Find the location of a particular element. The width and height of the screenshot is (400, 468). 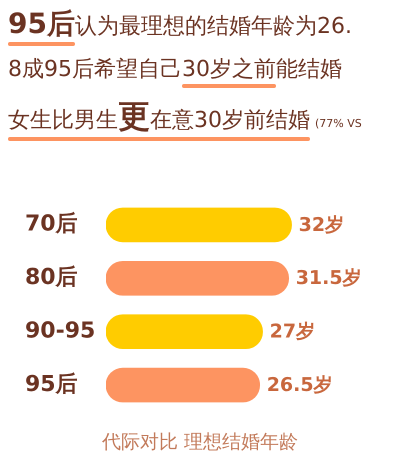

data-label: 27岁 is located at coordinates (293, 331).